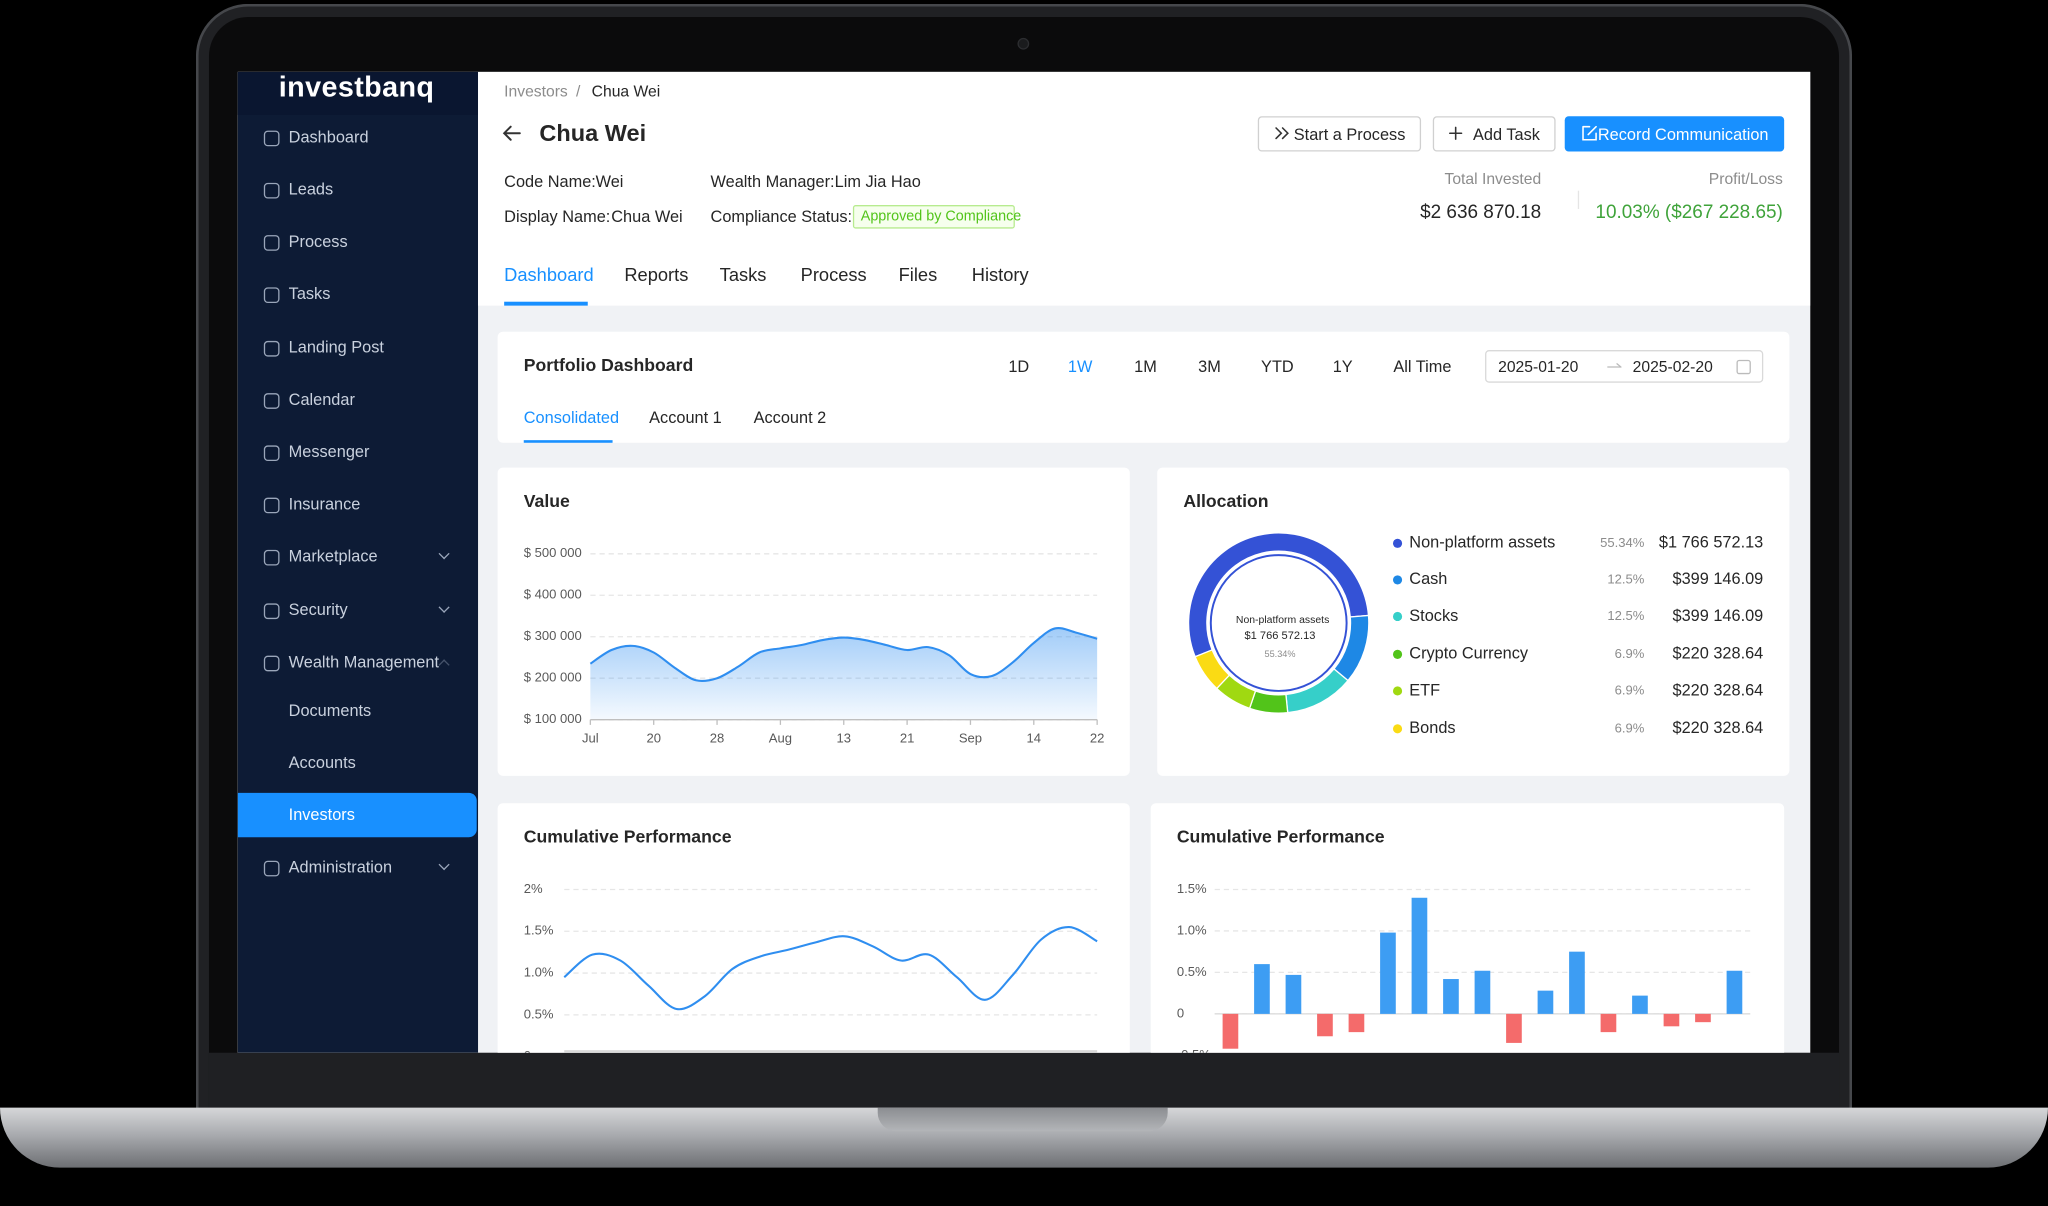 The image size is (2048, 1206). I want to click on range-option: YTD, so click(1277, 367).